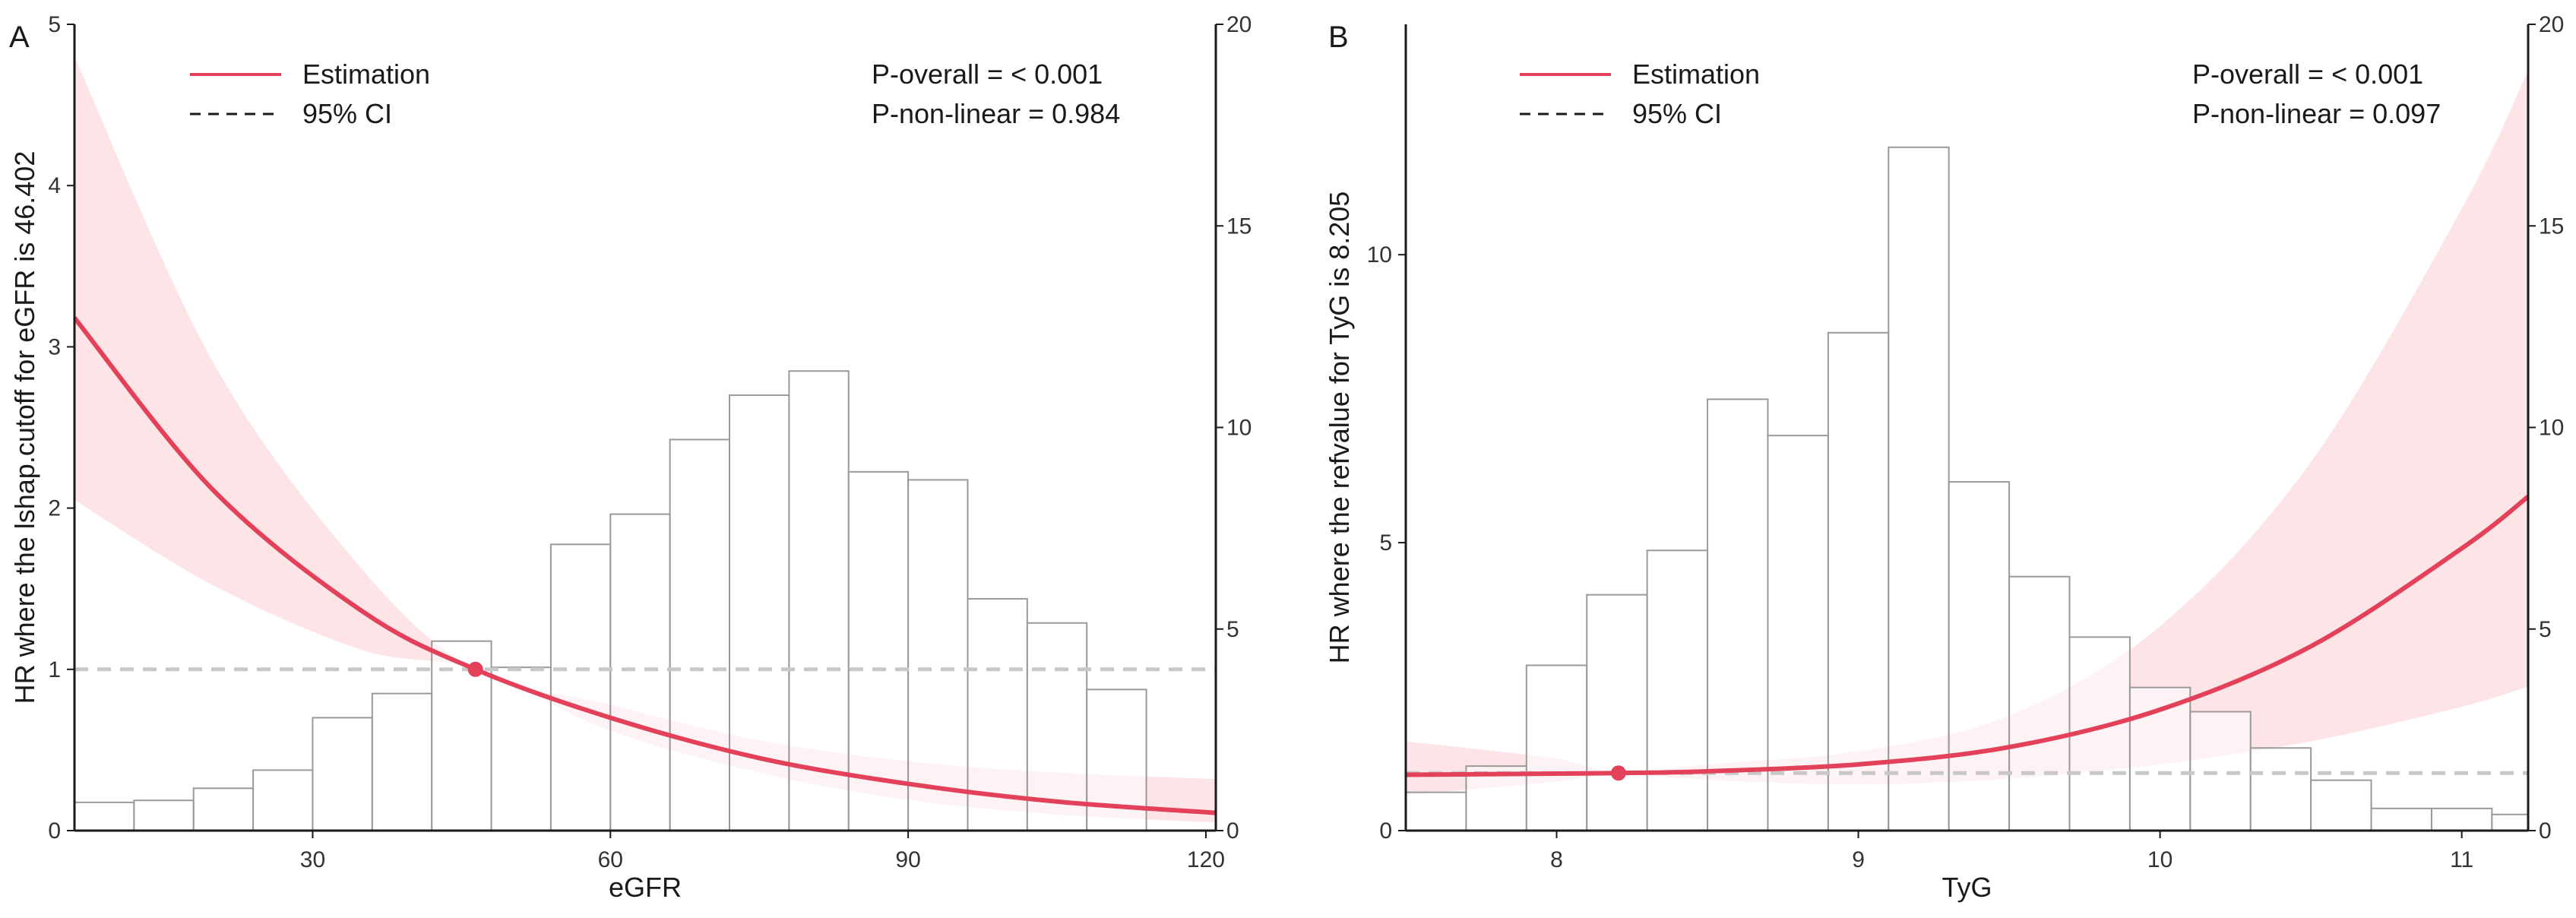  What do you see at coordinates (312, 859) in the screenshot?
I see `x-tick-label: 30` at bounding box center [312, 859].